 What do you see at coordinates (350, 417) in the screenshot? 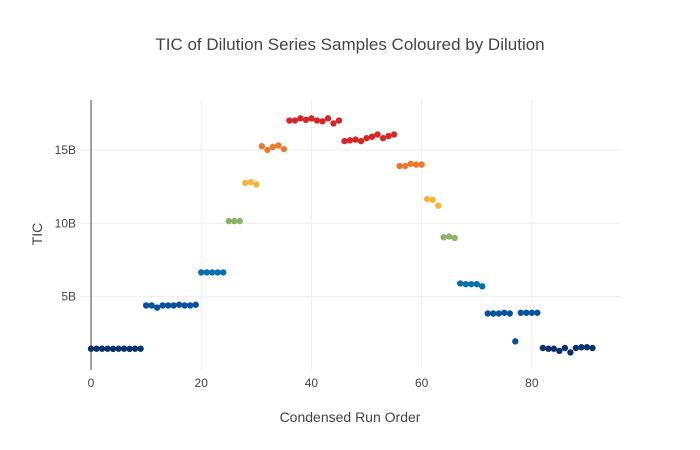
I see `x-axis-title: Condensed Run Order` at bounding box center [350, 417].